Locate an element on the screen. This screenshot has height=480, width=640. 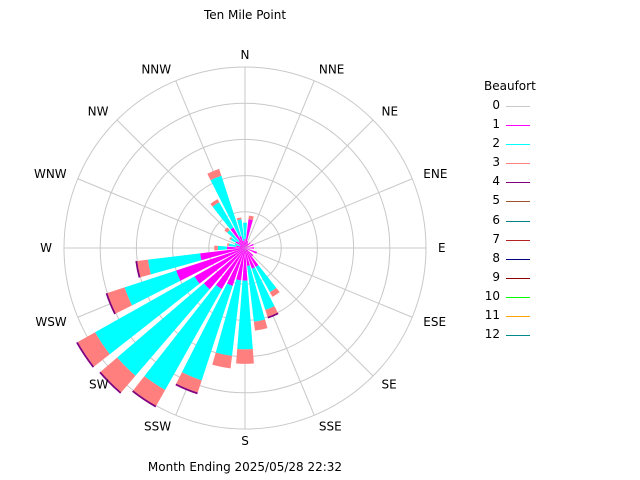
petal-202.5-beaufort-4 is located at coordinates (186, 389).